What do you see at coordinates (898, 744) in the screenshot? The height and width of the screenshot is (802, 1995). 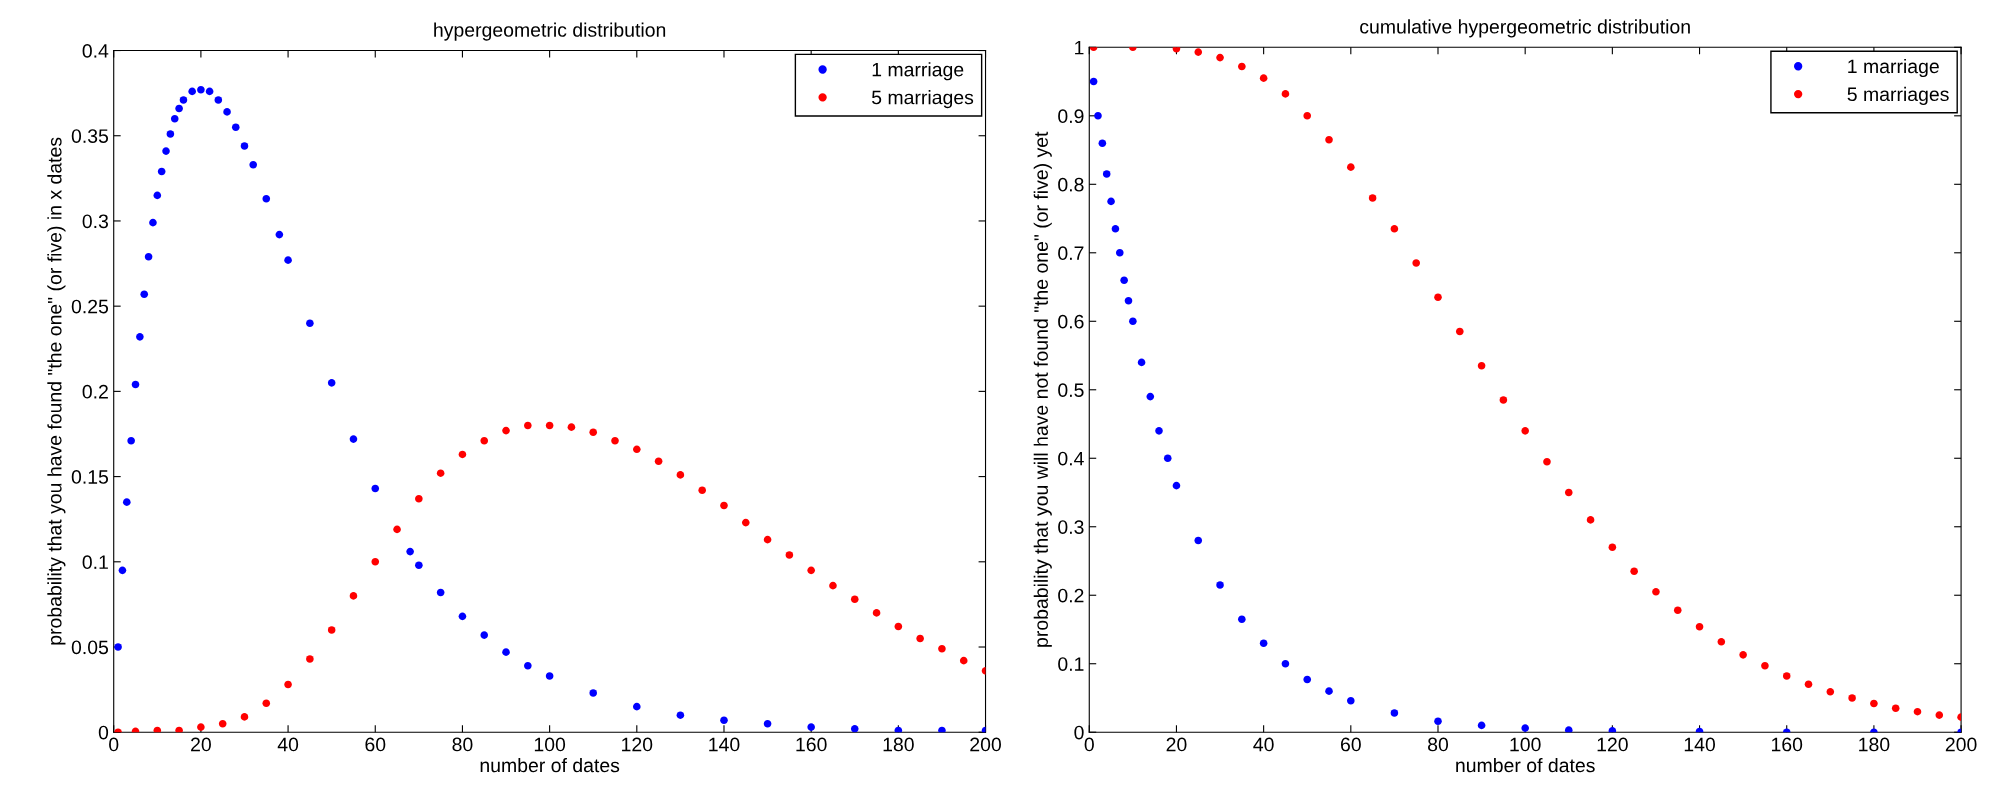 I see `x-tick-label: 180` at bounding box center [898, 744].